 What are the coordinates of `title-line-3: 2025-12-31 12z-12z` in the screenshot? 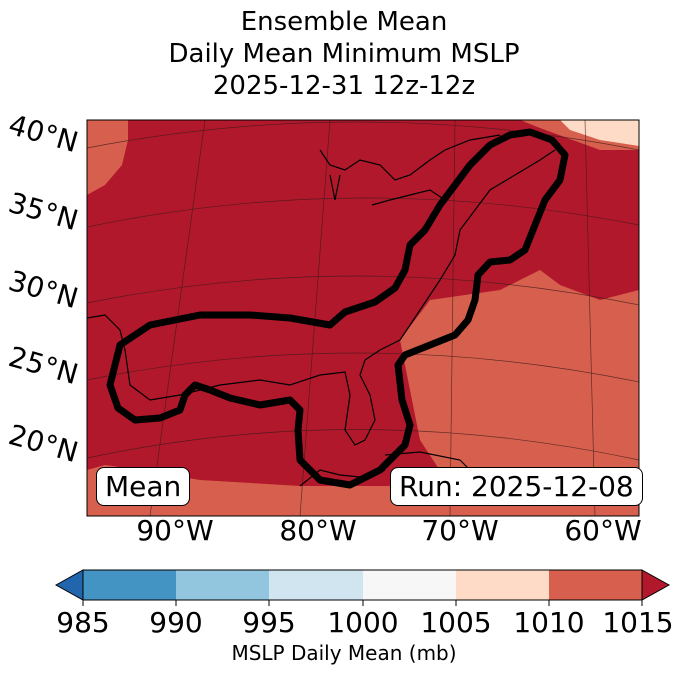 It's located at (344, 86).